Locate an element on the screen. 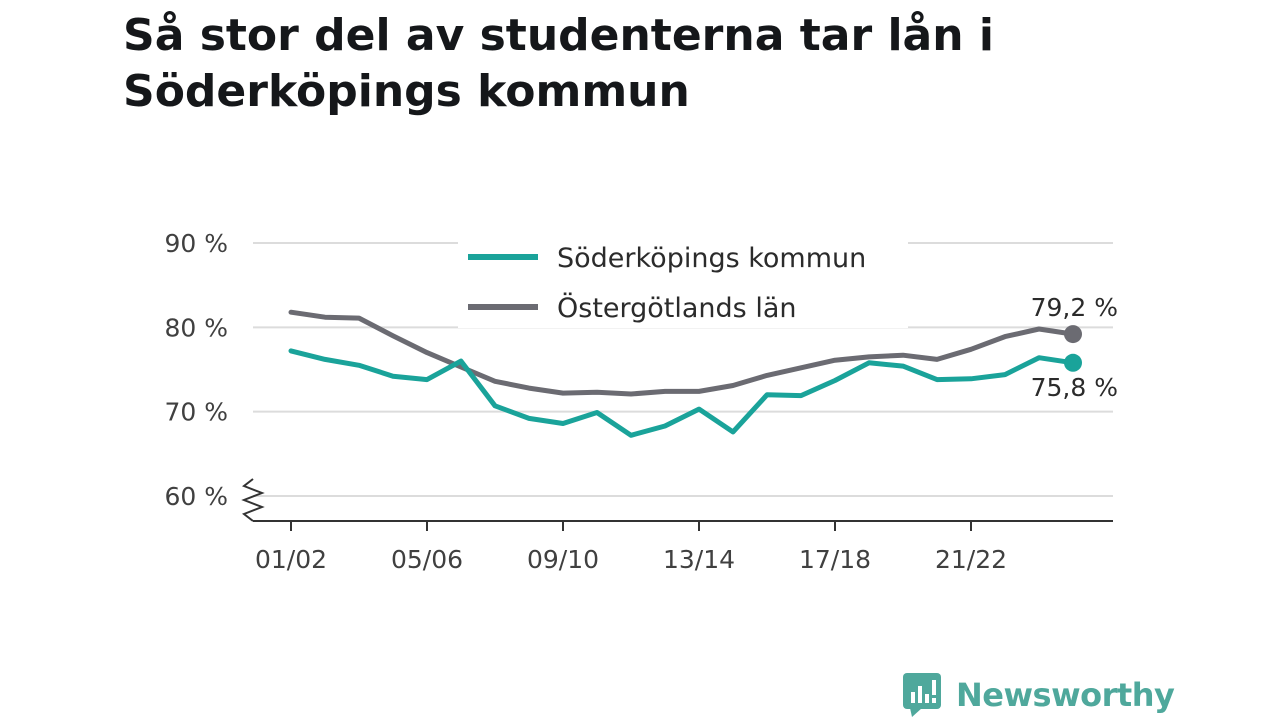  x-axis: 01/02 05/06 09/10 13/14 17/18 21/22 is located at coordinates (683, 547).